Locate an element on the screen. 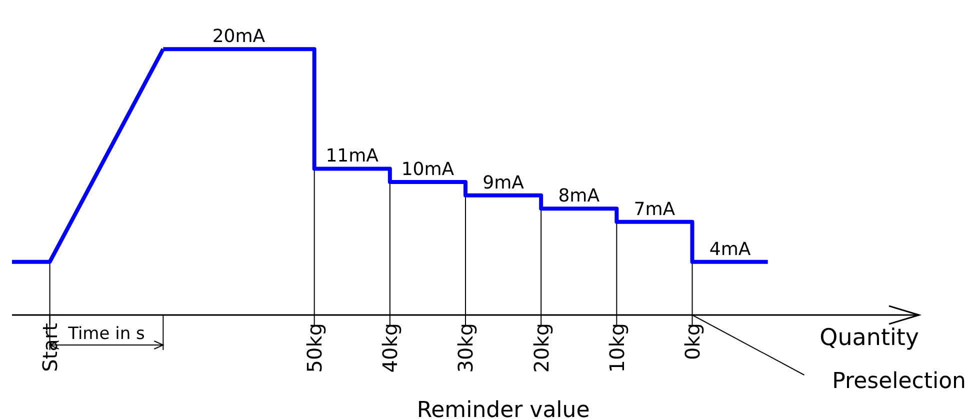 The image size is (970, 419). text: Time in s is located at coordinates (106, 334).